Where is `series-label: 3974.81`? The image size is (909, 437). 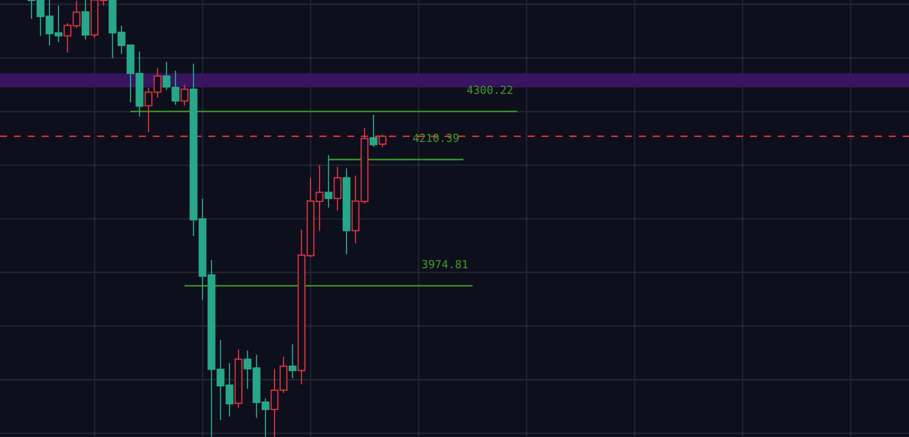 series-label: 3974.81 is located at coordinates (445, 264).